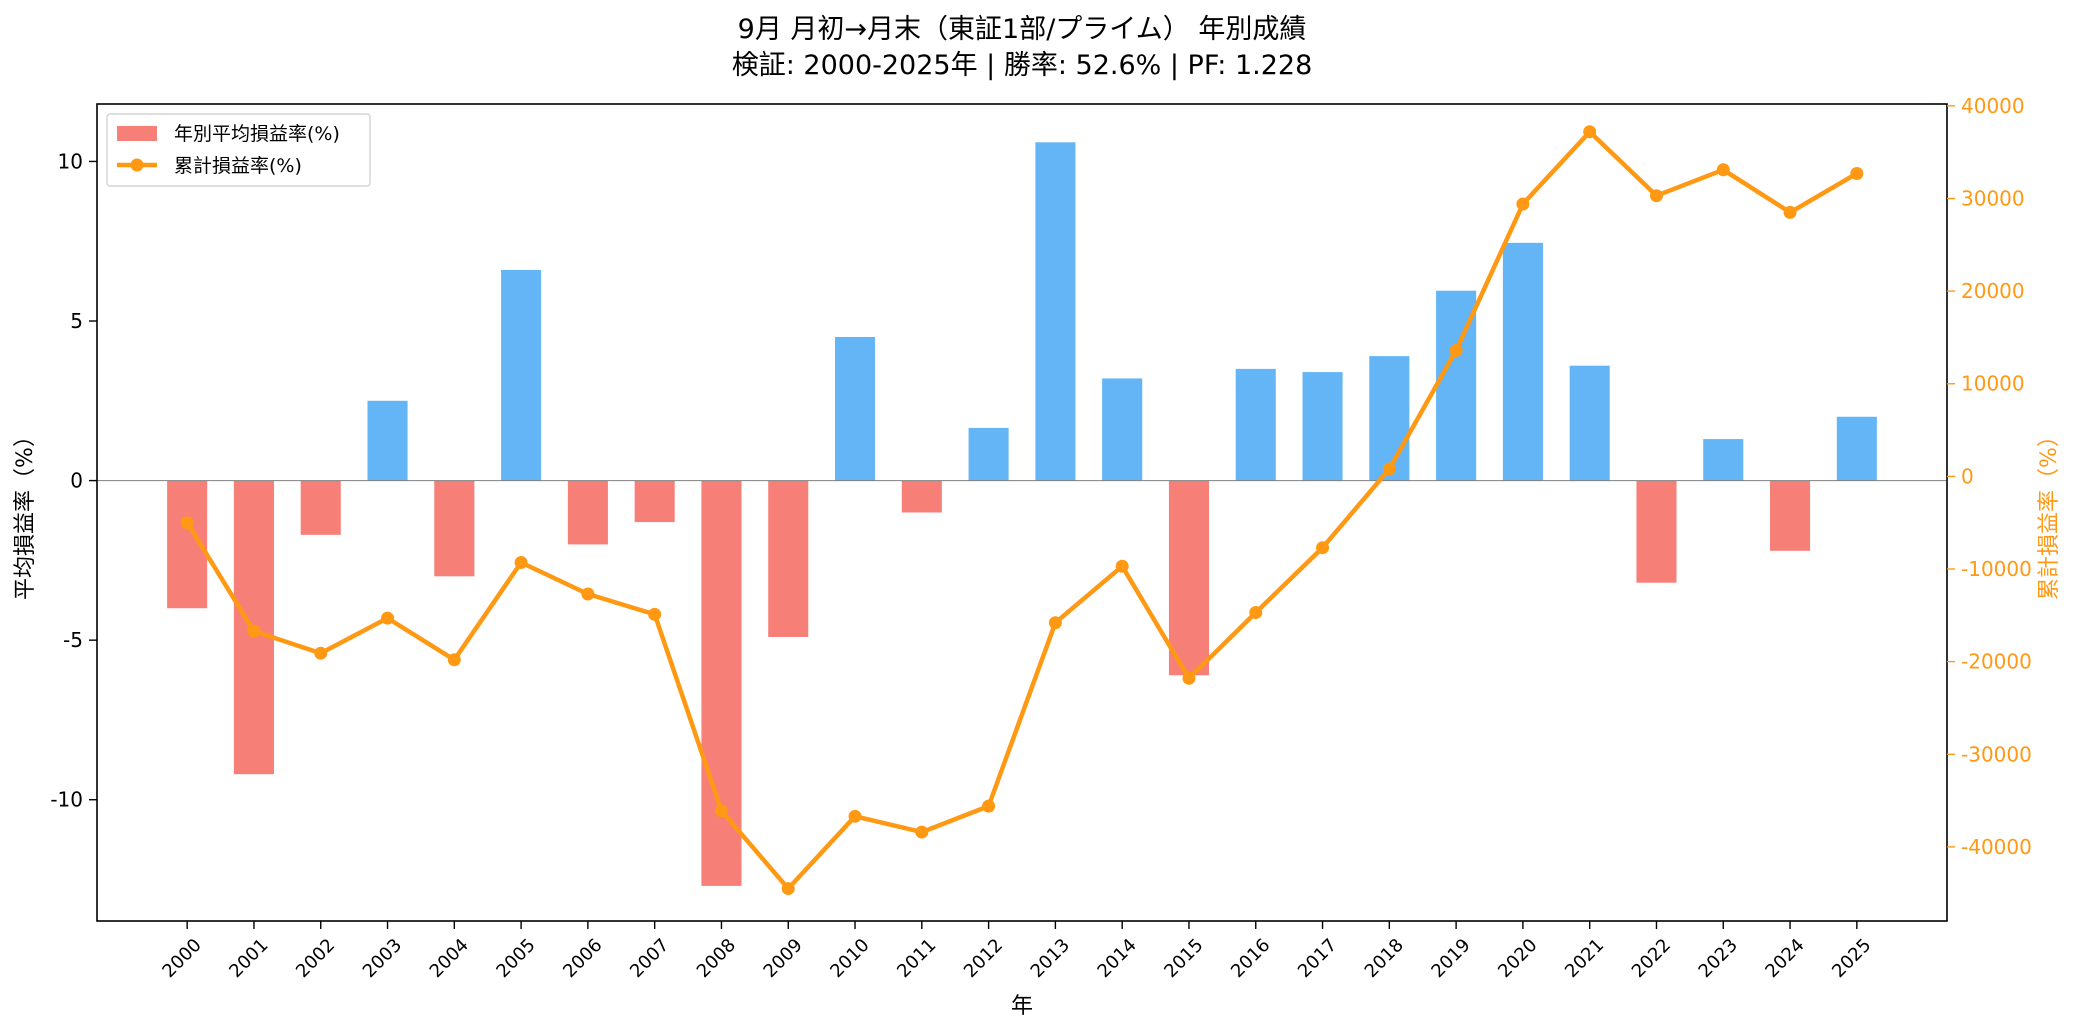  I want to click on legend-bar-label: 年別平均損益率(%), so click(257, 134).